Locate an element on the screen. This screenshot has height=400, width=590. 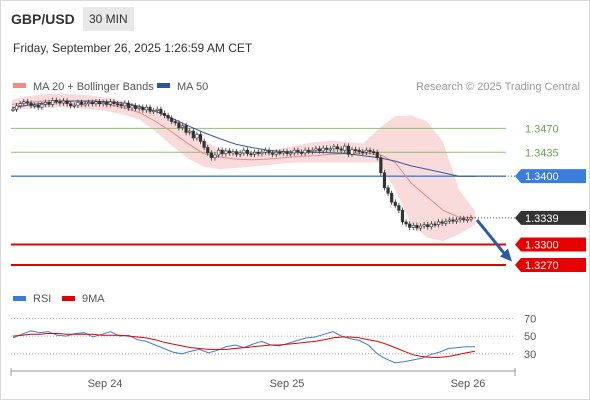
level-tag-support is located at coordinates (550, 264).